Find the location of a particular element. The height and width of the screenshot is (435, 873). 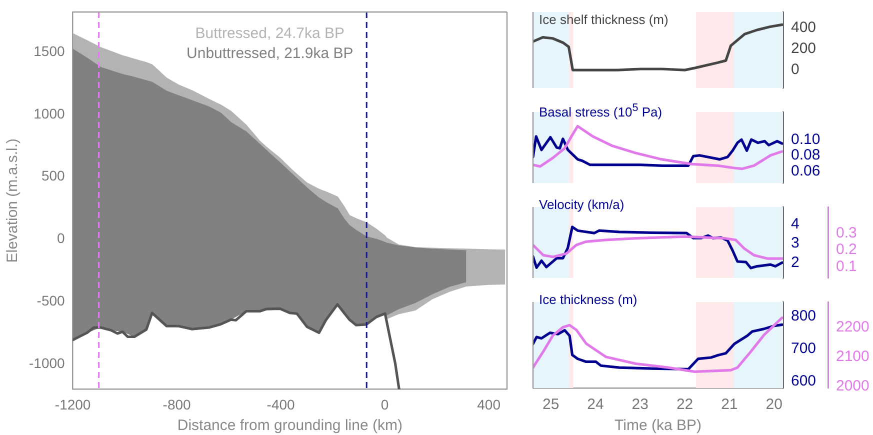

y2-tick-label: 0.2 is located at coordinates (846, 249).